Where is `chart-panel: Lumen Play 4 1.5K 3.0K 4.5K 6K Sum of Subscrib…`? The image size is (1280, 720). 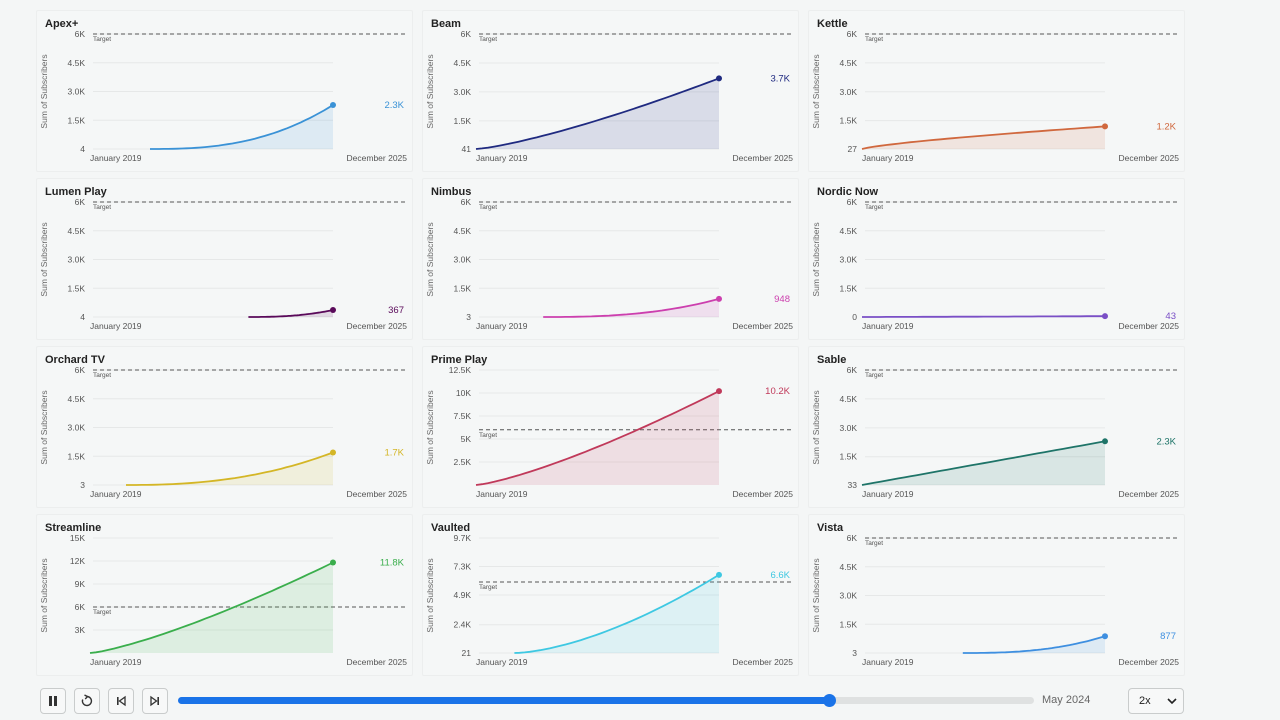 chart-panel: Lumen Play 4 1.5K 3.0K 4.5K 6K Sum of Subscrib… is located at coordinates (224, 259).